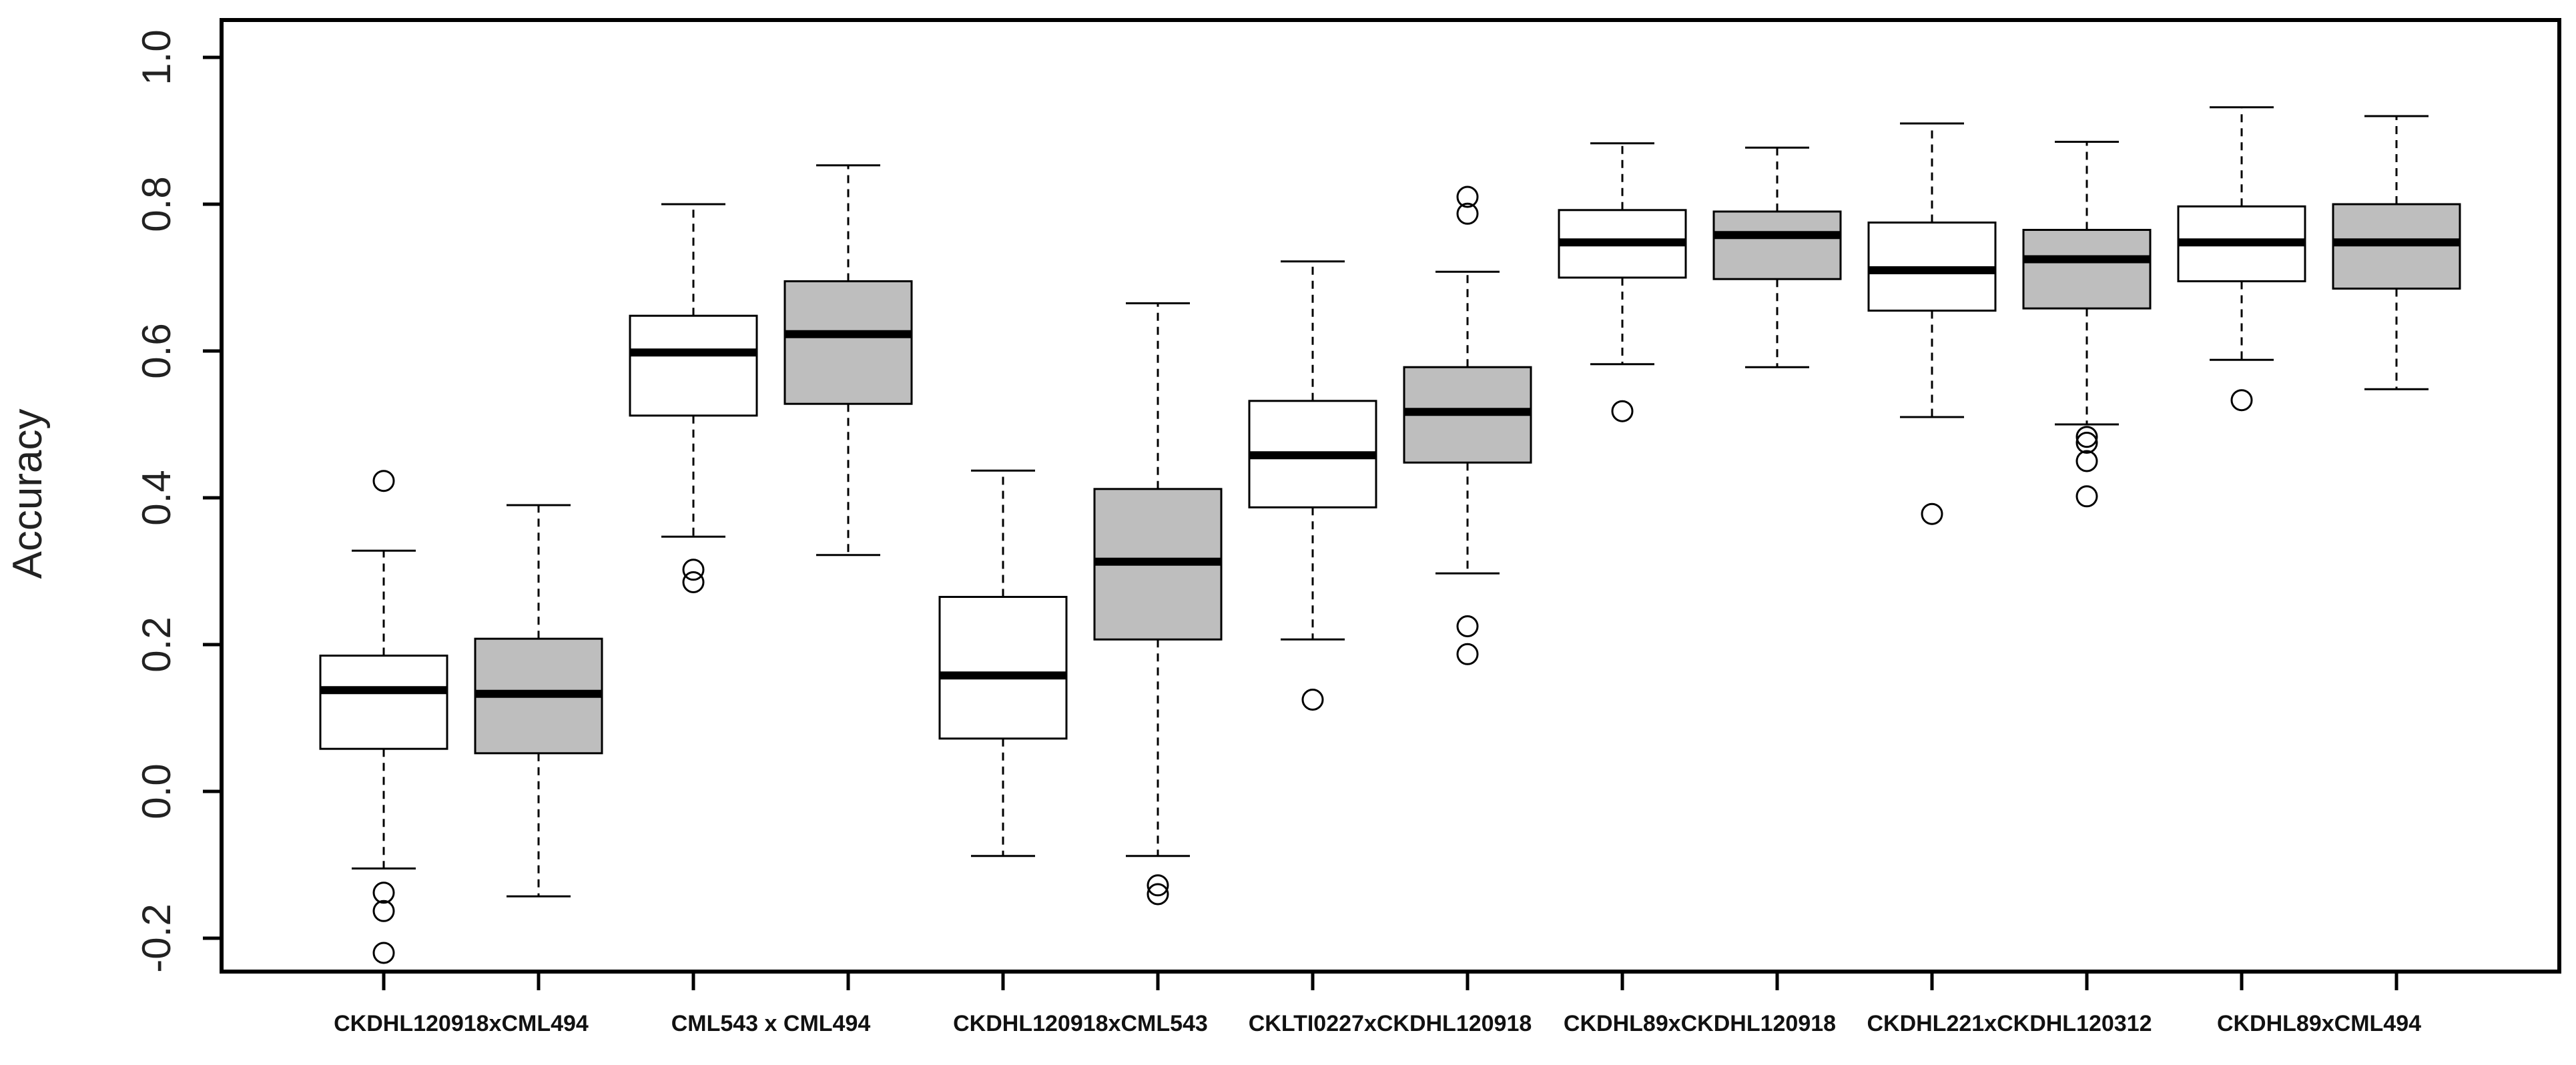 The height and width of the screenshot is (1065, 2576). What do you see at coordinates (156, 57) in the screenshot?
I see `y-tick-label: 1.0` at bounding box center [156, 57].